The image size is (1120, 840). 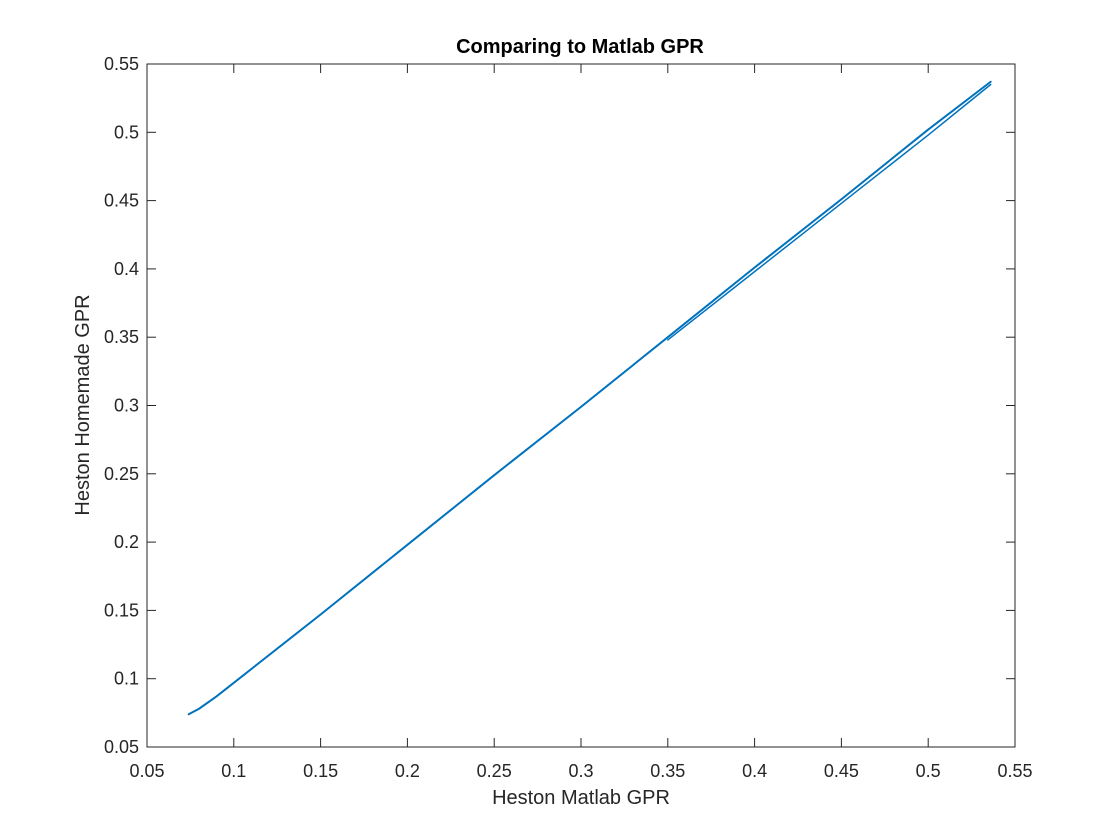 What do you see at coordinates (126, 406) in the screenshot?
I see `y-tick-label: 0.3` at bounding box center [126, 406].